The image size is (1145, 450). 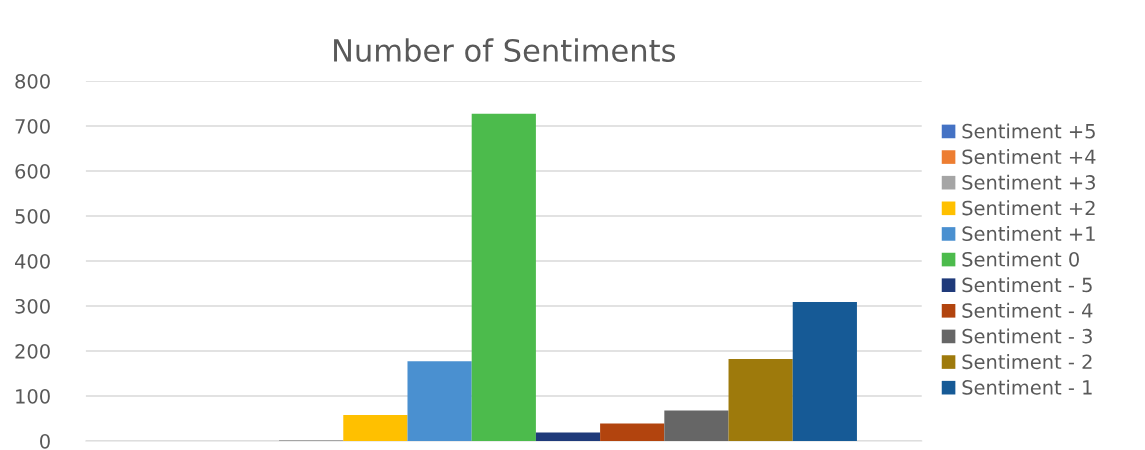 I want to click on chart-title: Number of Sentiments, so click(x=505, y=50).